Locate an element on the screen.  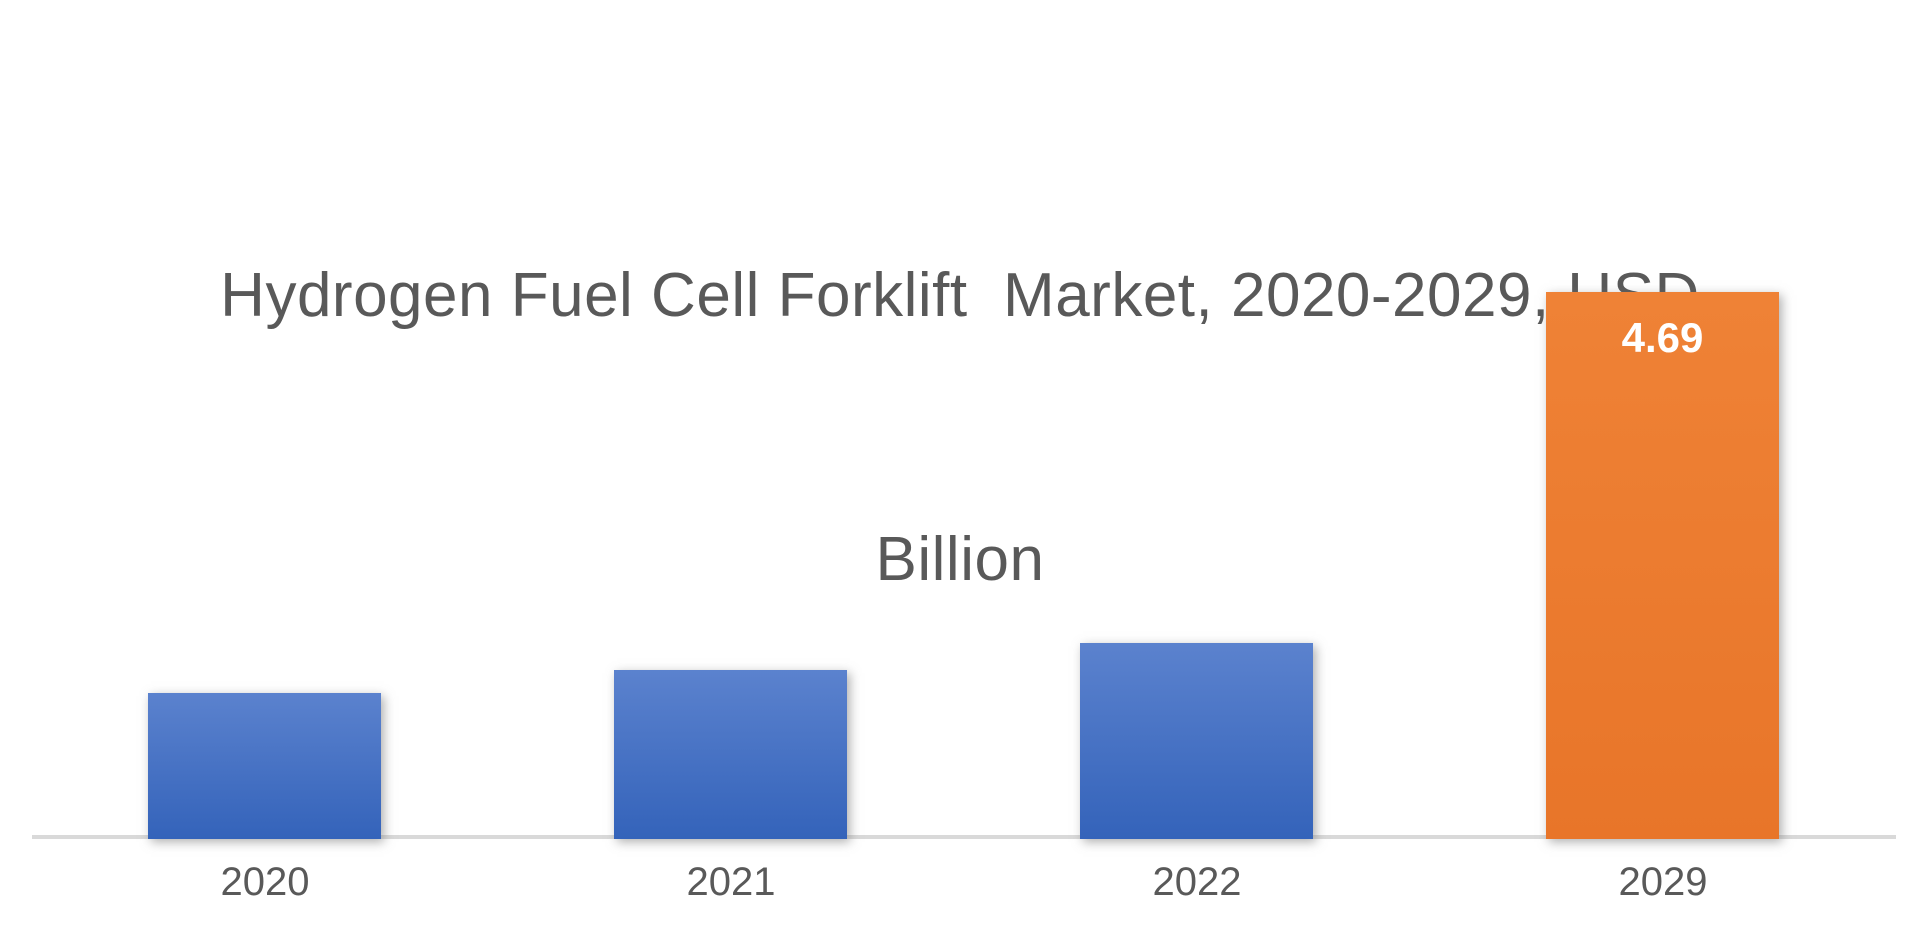
x-axis-label-2029: 2029 is located at coordinates (1663, 882).